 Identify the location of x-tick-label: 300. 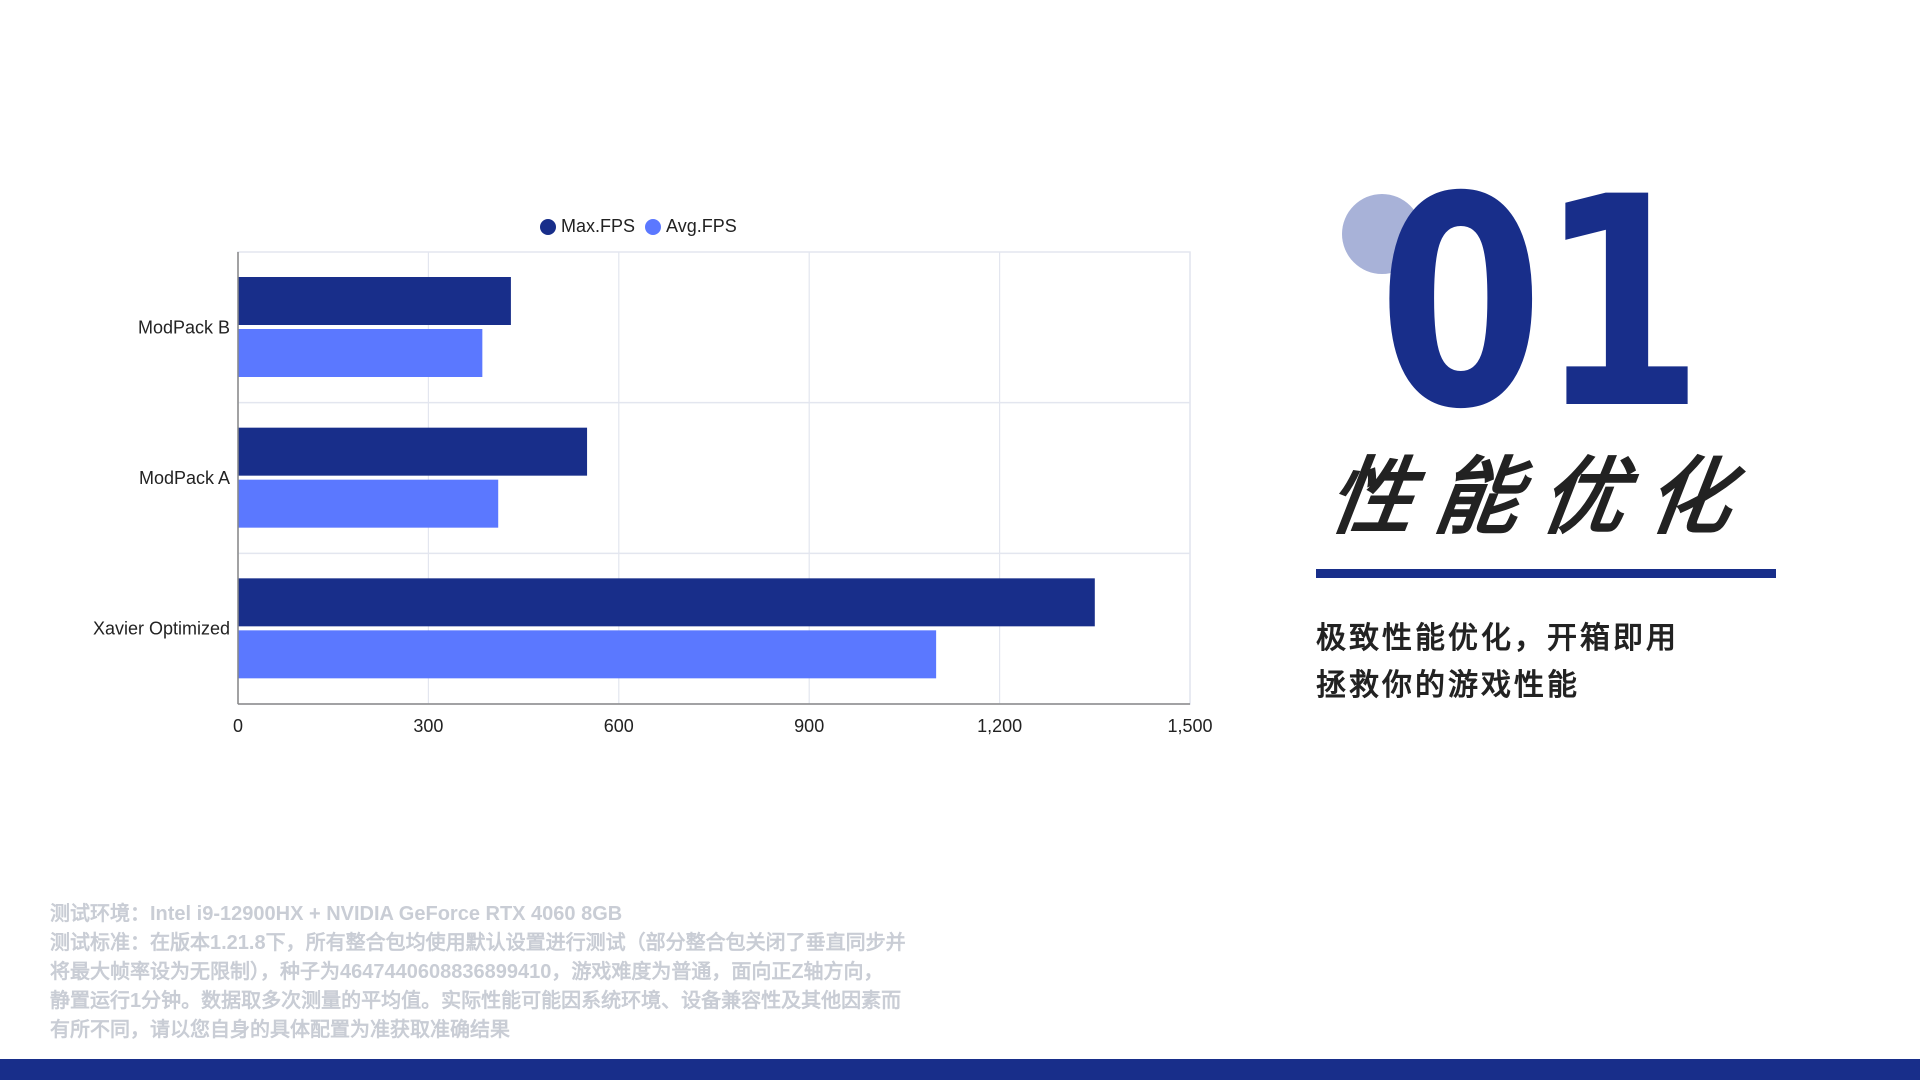
(428, 726).